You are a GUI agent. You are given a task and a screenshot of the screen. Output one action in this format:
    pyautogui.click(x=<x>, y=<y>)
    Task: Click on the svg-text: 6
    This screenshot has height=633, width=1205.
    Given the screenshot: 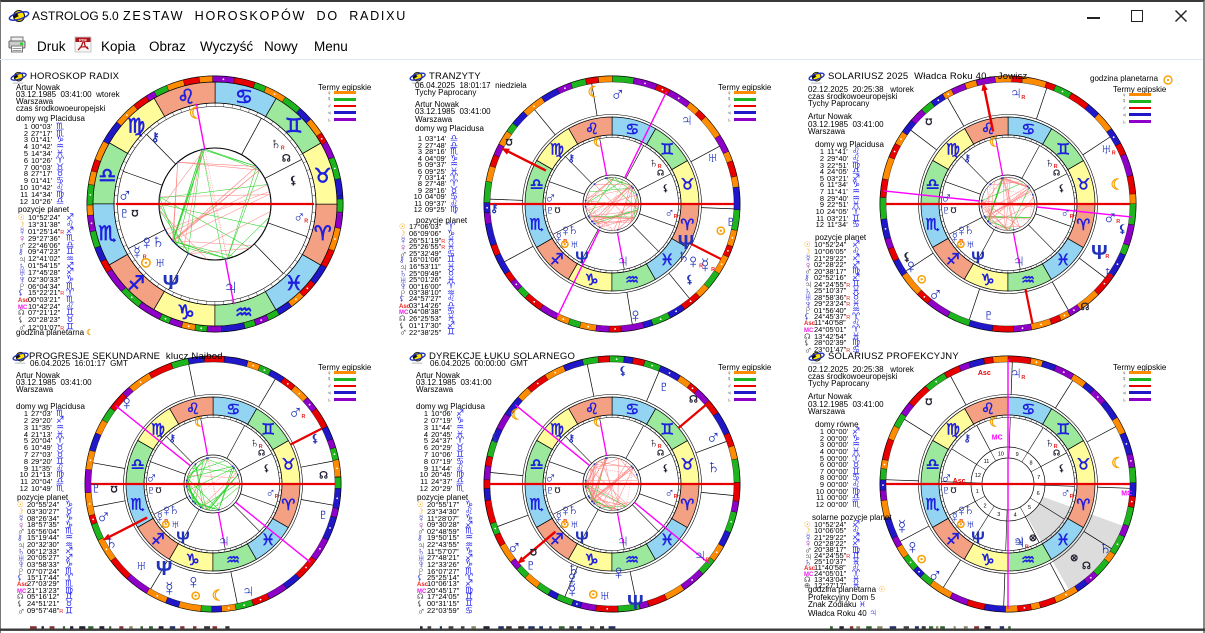 What is the action you would take?
    pyautogui.click(x=1038, y=494)
    